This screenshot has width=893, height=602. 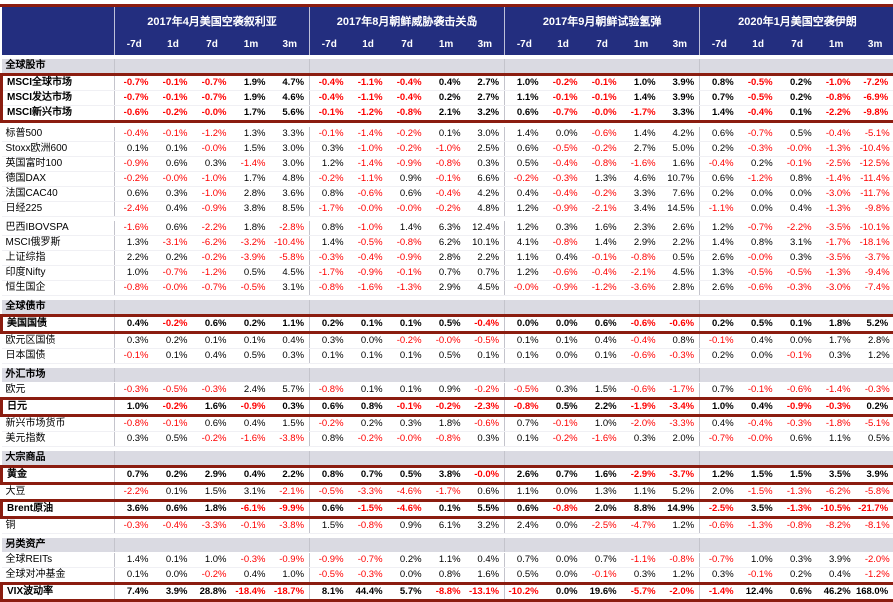 I want to click on value-cell: 1.2%, so click(x=719, y=228).